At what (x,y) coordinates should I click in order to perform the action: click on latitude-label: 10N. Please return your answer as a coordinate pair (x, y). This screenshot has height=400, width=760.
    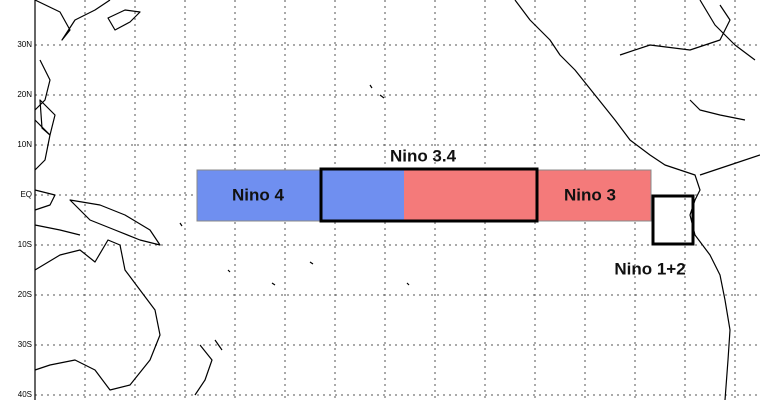
    Looking at the image, I should click on (24, 144).